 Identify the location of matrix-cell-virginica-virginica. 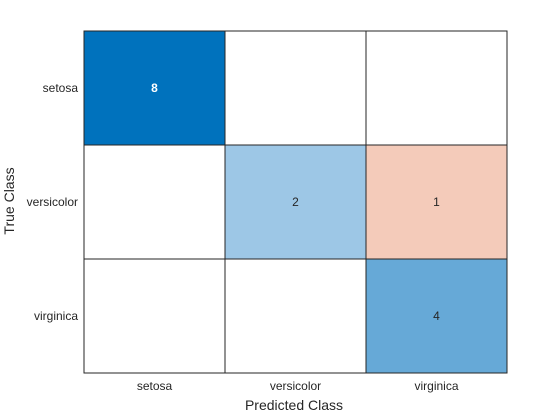
(436, 316).